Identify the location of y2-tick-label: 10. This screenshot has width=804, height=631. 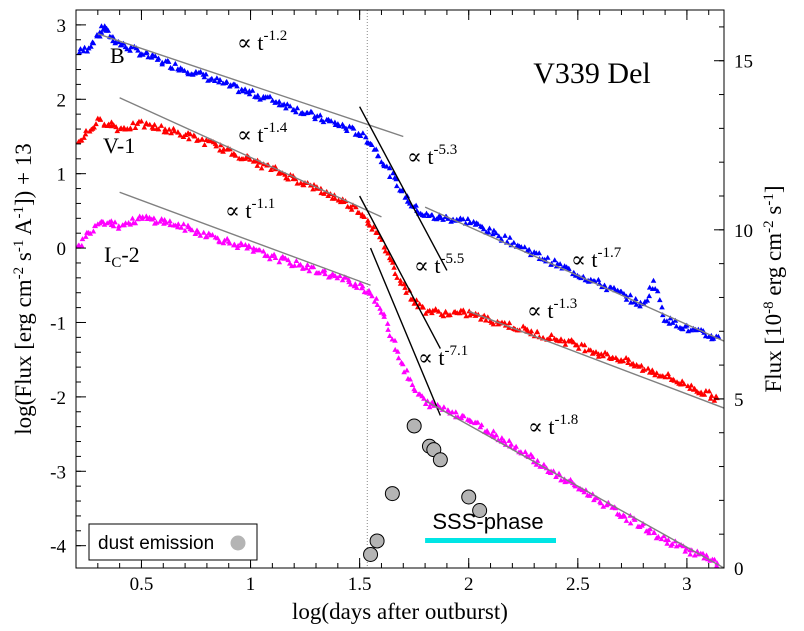
(743, 231).